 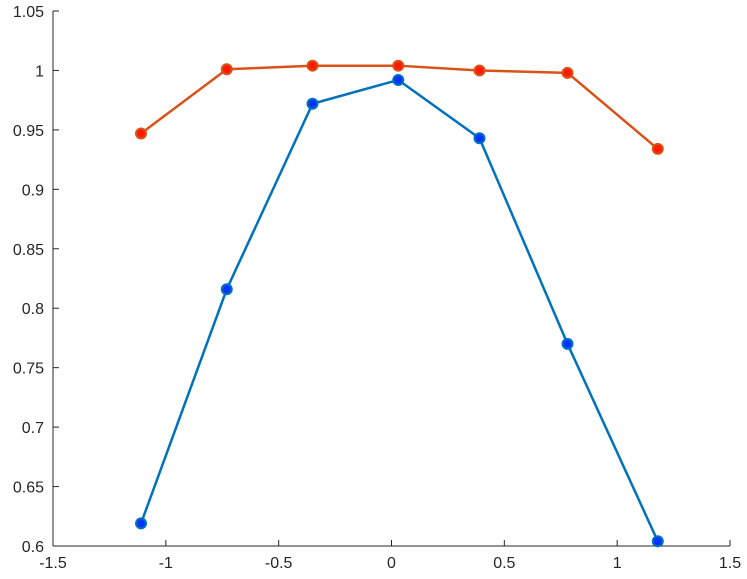 I want to click on x-tick-label: 0.5, so click(x=504, y=563).